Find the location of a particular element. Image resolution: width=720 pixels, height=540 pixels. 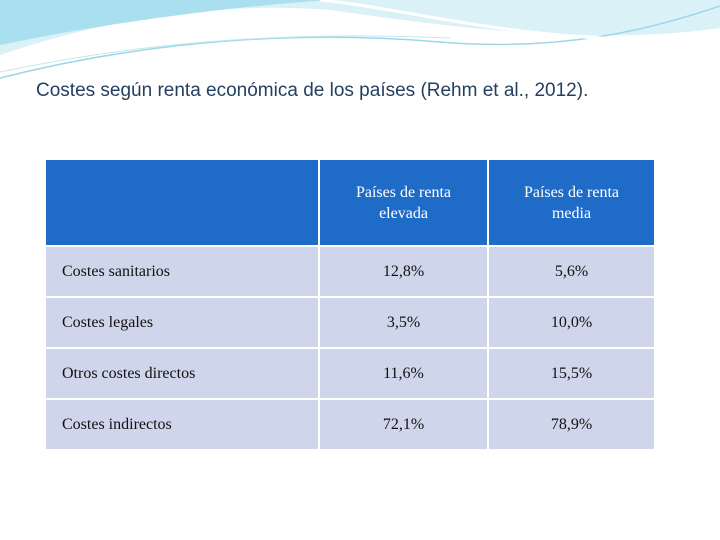

cell: 15,5% is located at coordinates (571, 373).